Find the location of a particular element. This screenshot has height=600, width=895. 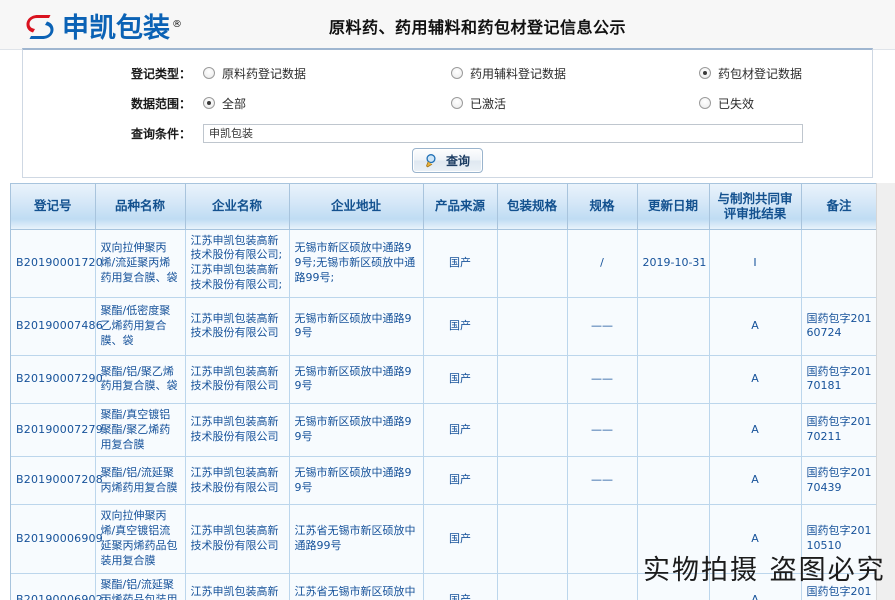

cell-remark: 国药包字20170211 is located at coordinates (838, 430).